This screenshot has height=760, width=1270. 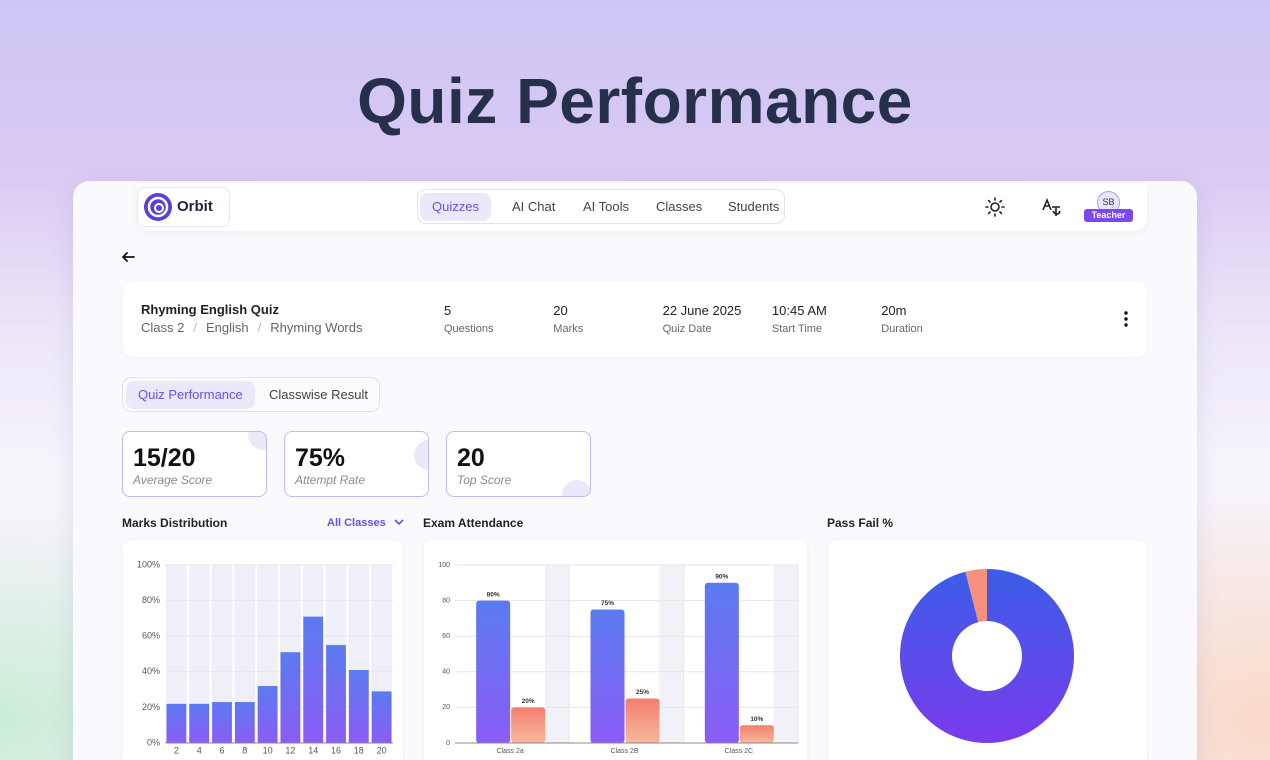 What do you see at coordinates (382, 750) in the screenshot?
I see `x-tick-label: 20` at bounding box center [382, 750].